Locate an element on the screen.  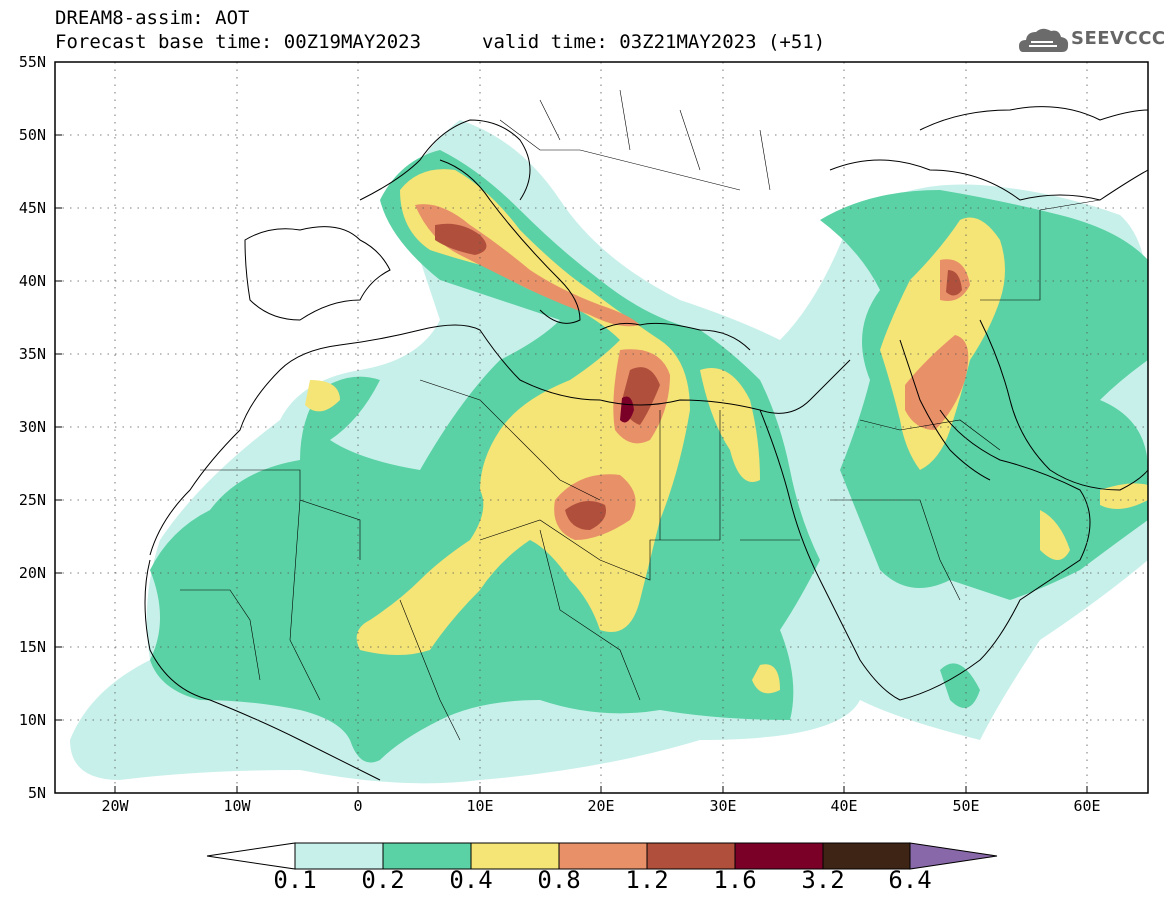
lat-label-15n: 15N is located at coordinates (32, 647).